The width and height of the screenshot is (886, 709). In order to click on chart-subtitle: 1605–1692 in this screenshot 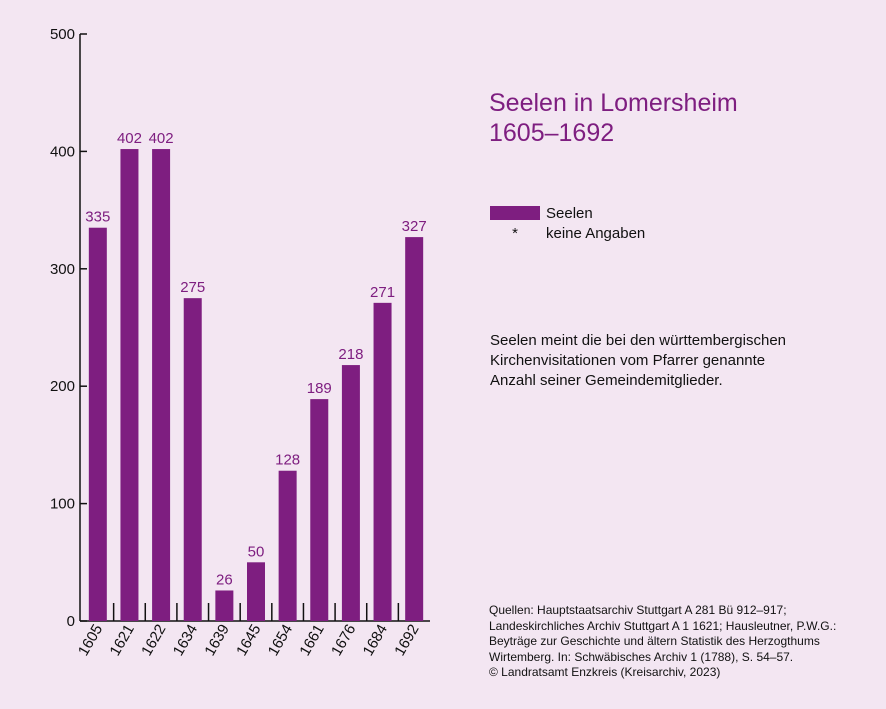, I will do `click(552, 133)`.